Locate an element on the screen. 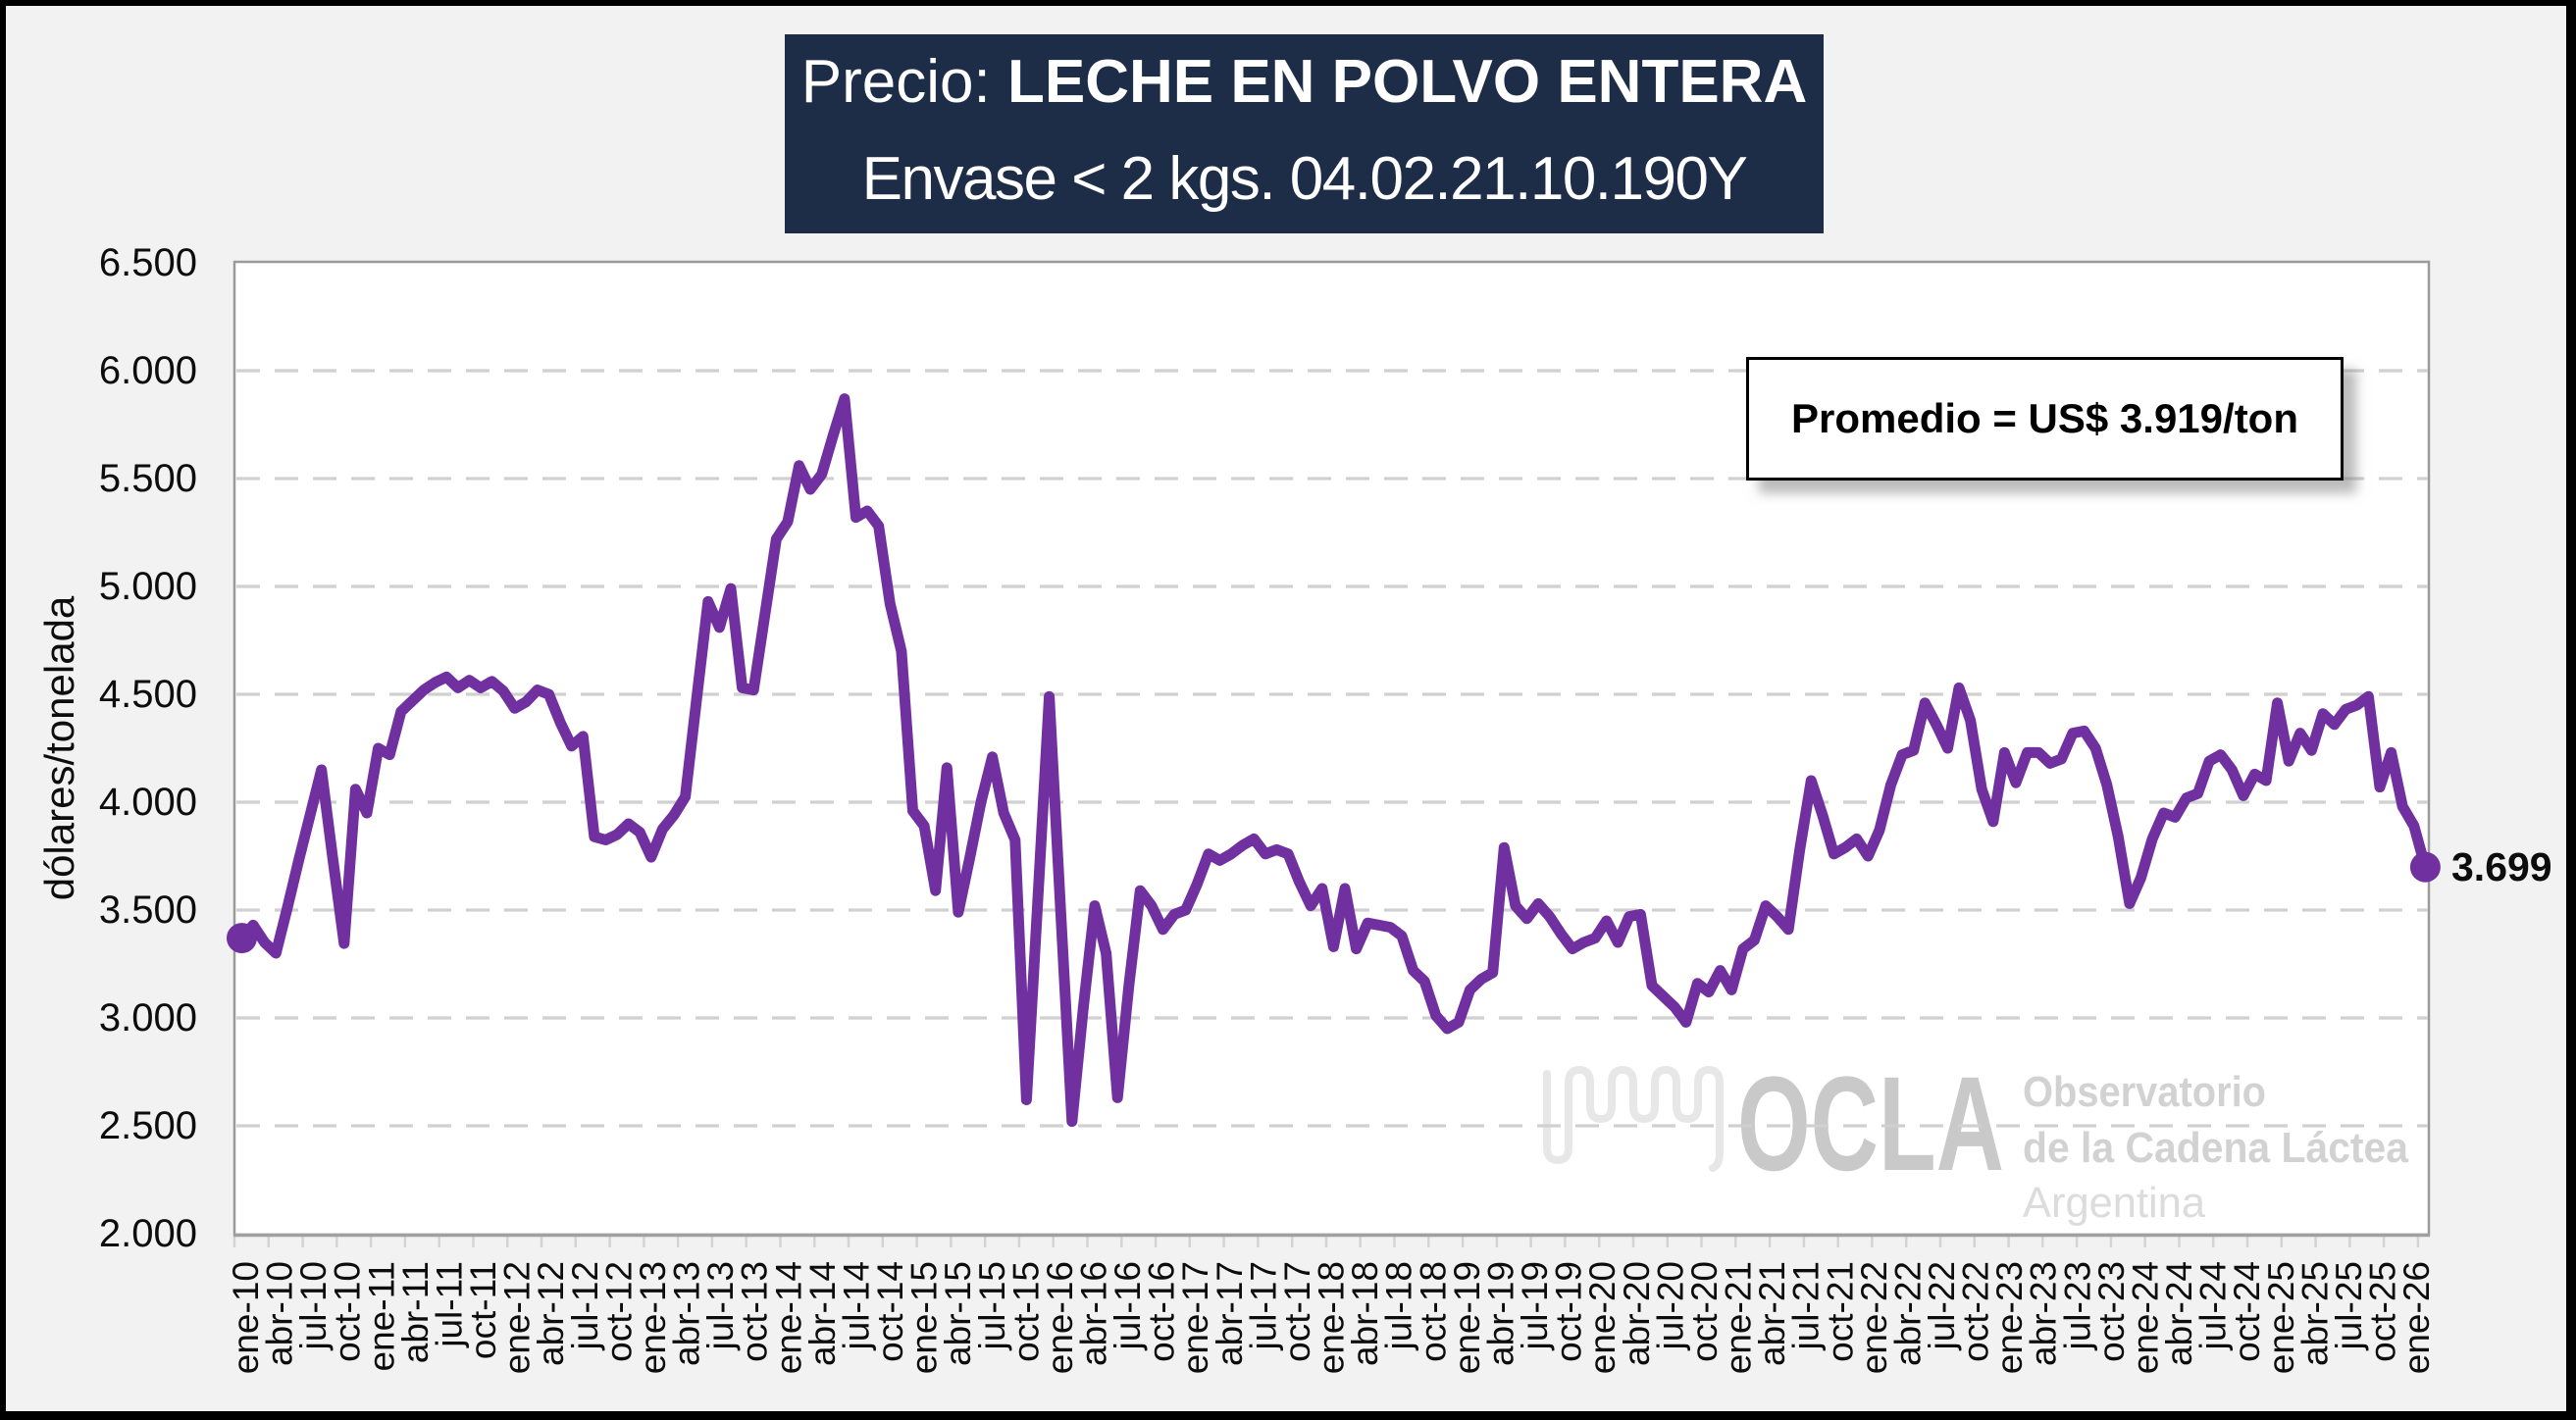  svg-text: jul-15 is located at coordinates (992, 1306).